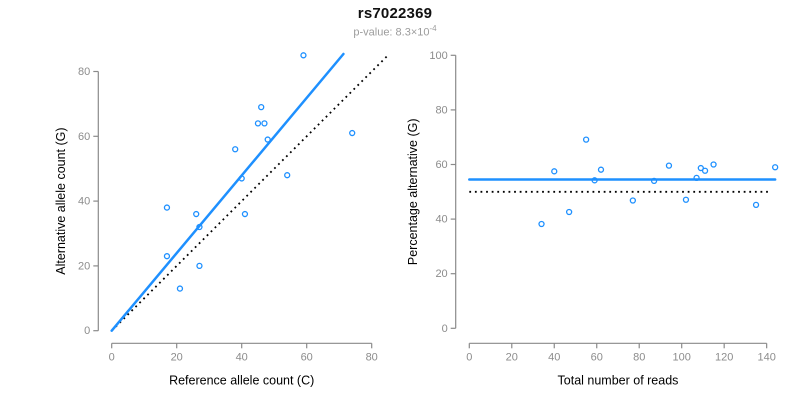 The width and height of the screenshot is (800, 400). I want to click on x-tick-label: 120, so click(724, 357).